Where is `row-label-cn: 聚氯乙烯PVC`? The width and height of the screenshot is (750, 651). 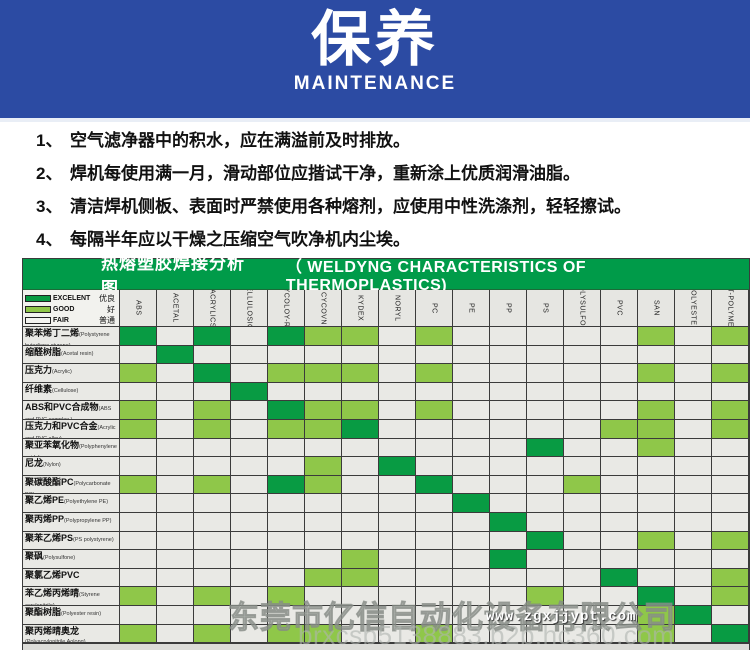
row-label-cn: 聚氯乙烯PVC is located at coordinates (52, 574).